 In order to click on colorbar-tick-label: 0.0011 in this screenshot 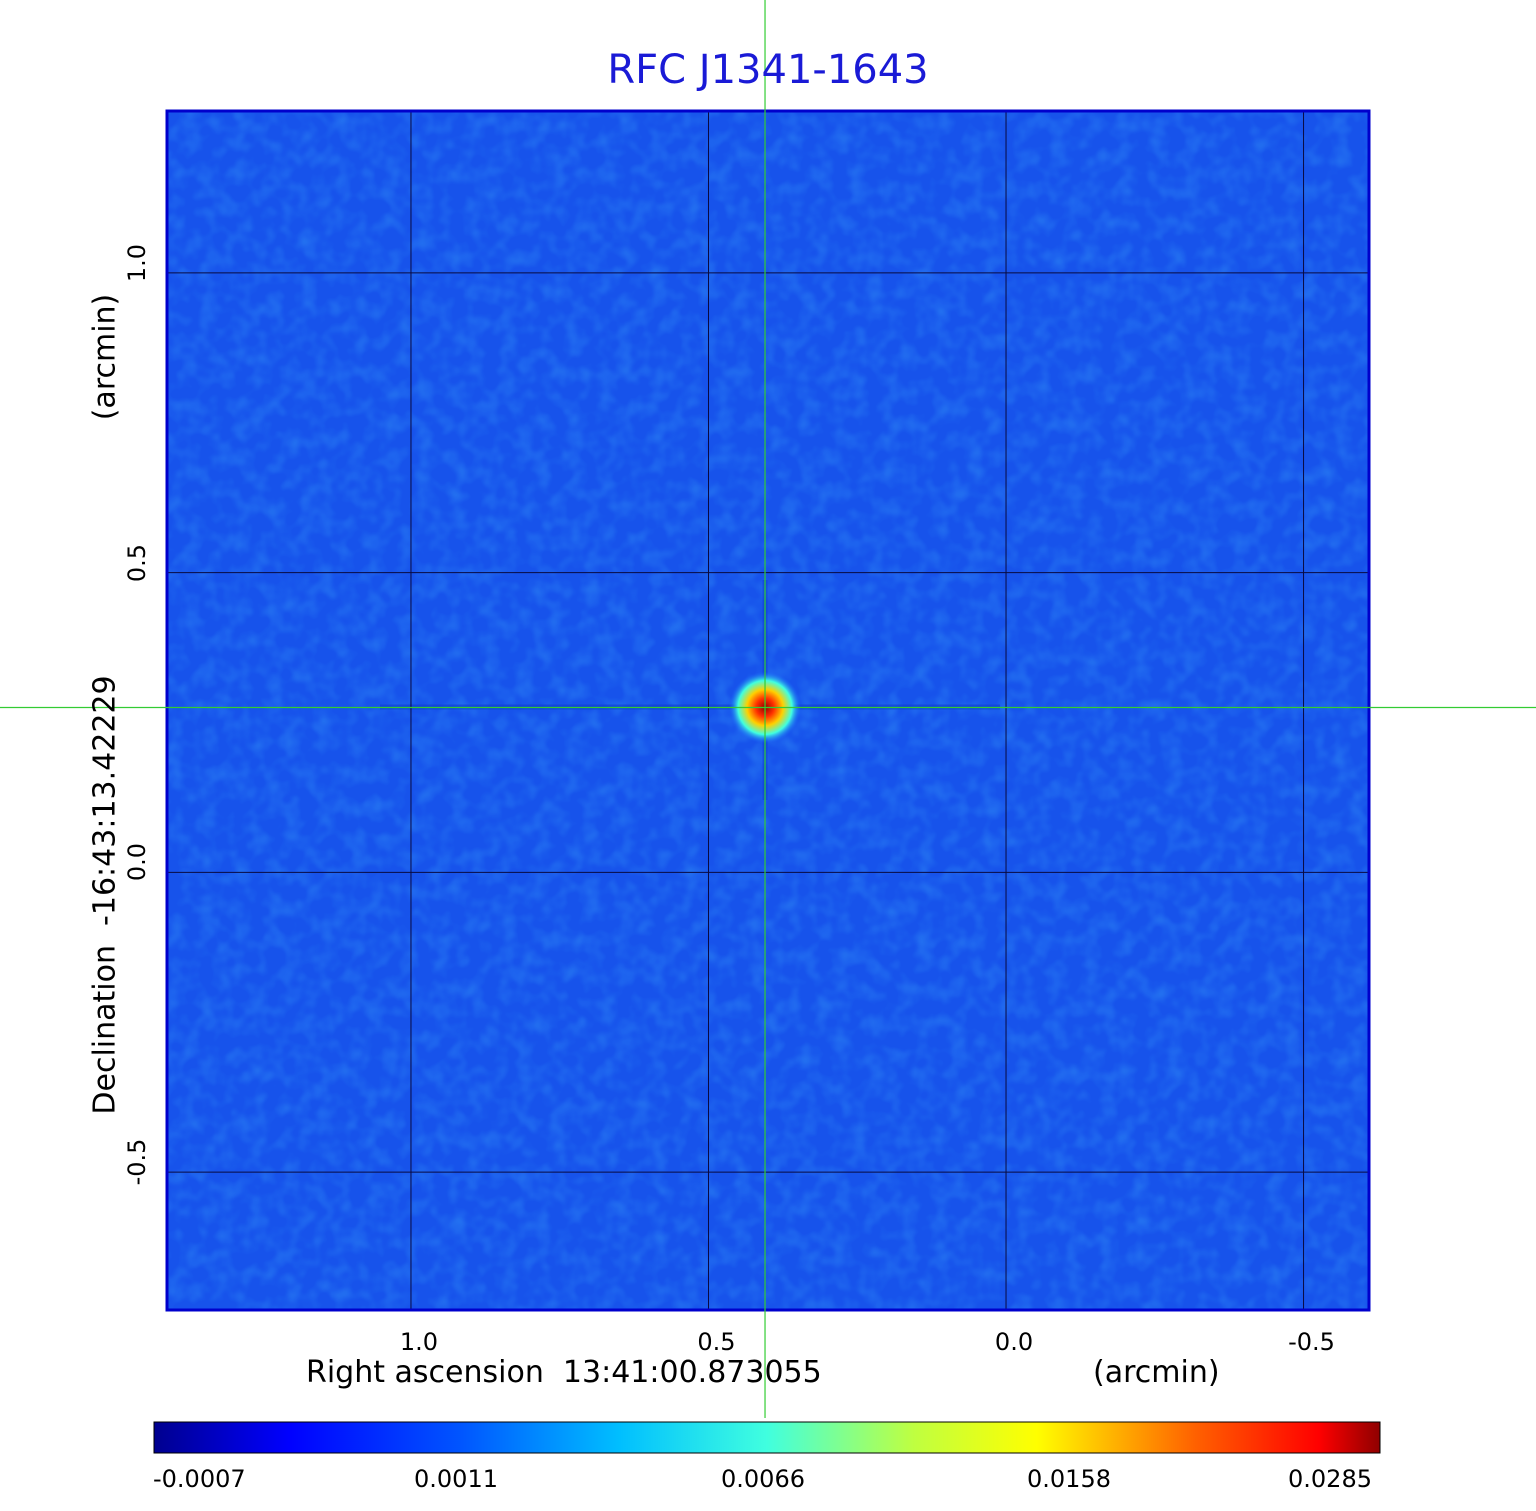, I will do `click(456, 1479)`.